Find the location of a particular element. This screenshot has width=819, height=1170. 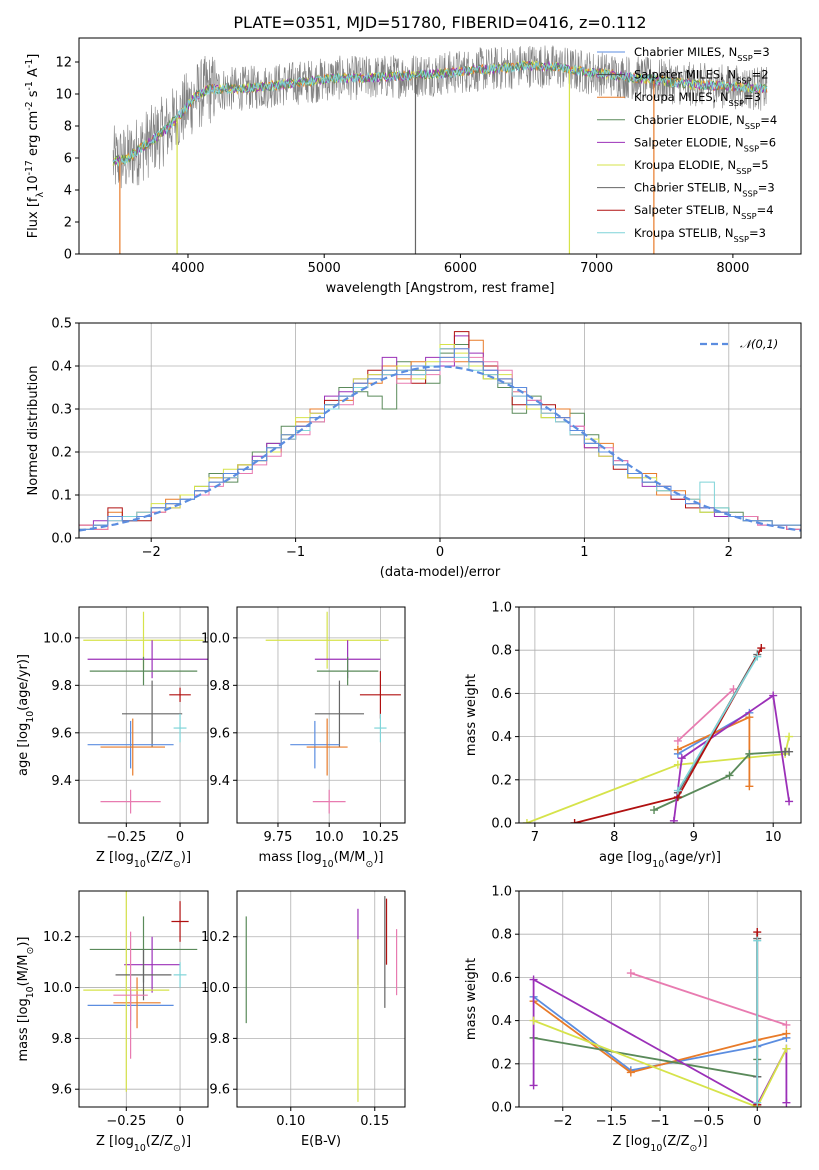

legend-label: Kroupa STELIB, NSSP=3 is located at coordinates (700, 235).